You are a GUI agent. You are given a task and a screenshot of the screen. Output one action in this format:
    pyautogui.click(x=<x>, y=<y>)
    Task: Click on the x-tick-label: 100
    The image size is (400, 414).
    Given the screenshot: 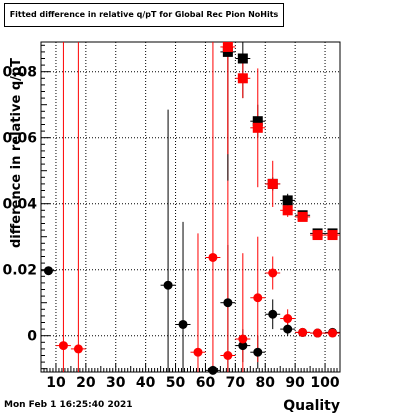 What is the action you would take?
    pyautogui.click(x=324, y=383)
    